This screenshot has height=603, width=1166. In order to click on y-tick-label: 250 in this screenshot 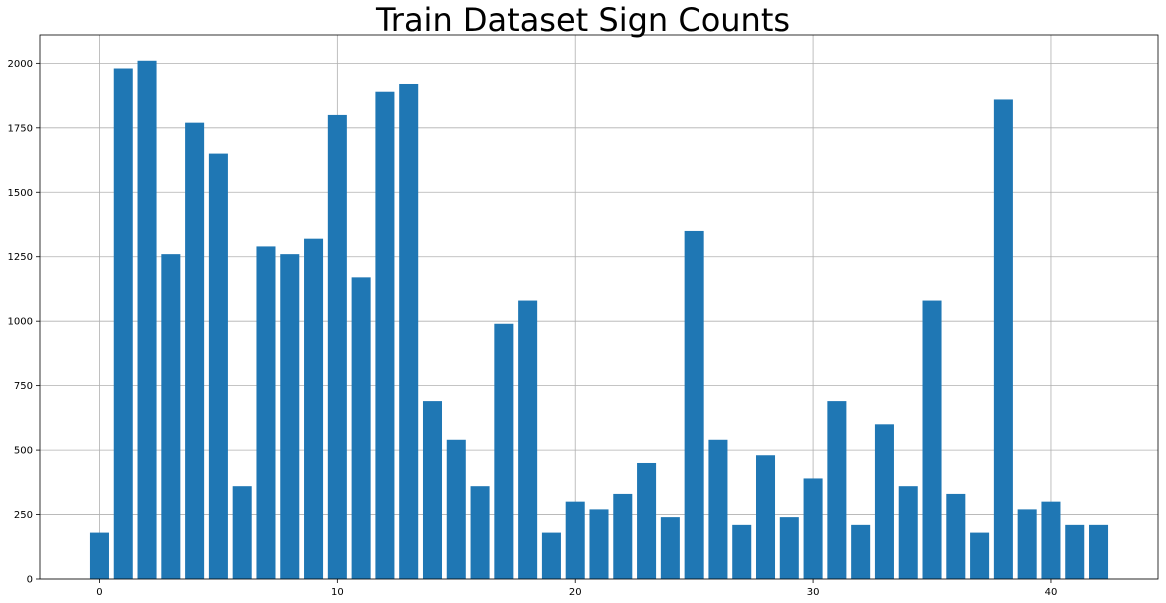, I will do `click(23, 515)`.